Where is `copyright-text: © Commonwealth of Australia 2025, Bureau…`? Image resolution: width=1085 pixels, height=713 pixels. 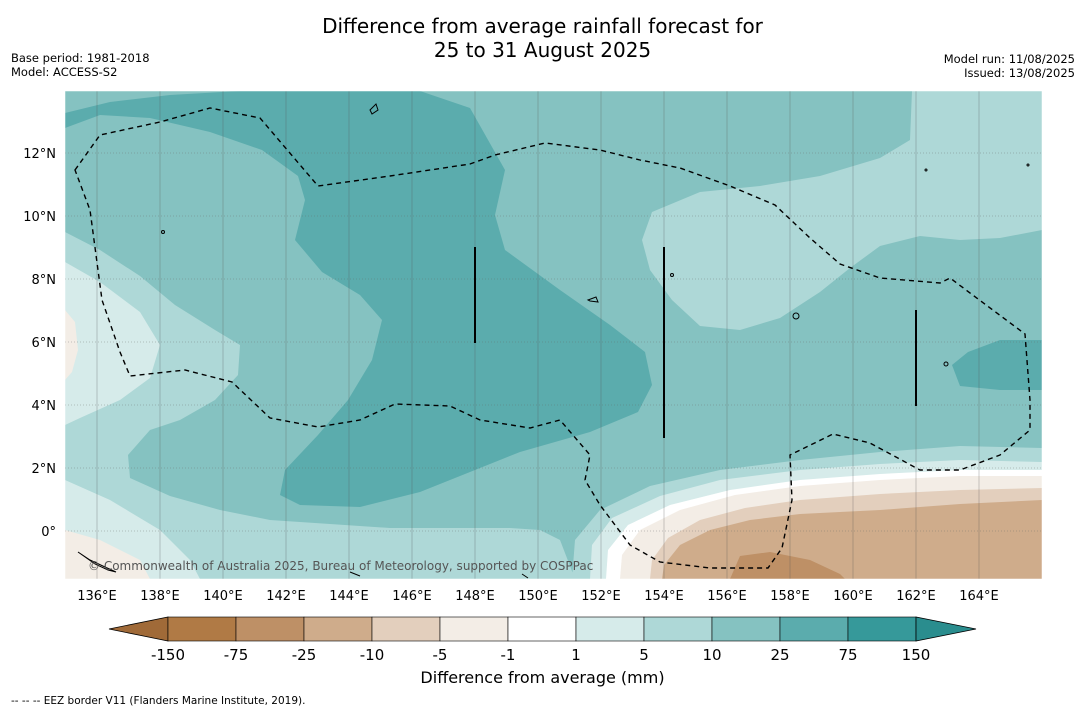 copyright-text: © Commonwealth of Australia 2025, Bureau… is located at coordinates (340, 566).